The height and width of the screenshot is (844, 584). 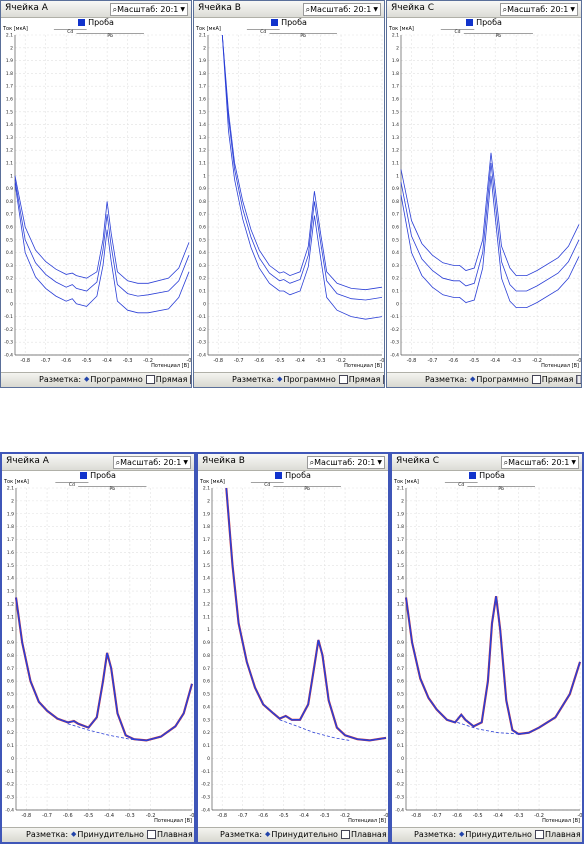 What do you see at coordinates (487, 475) in the screenshot?
I see `legend: Проба` at bounding box center [487, 475].